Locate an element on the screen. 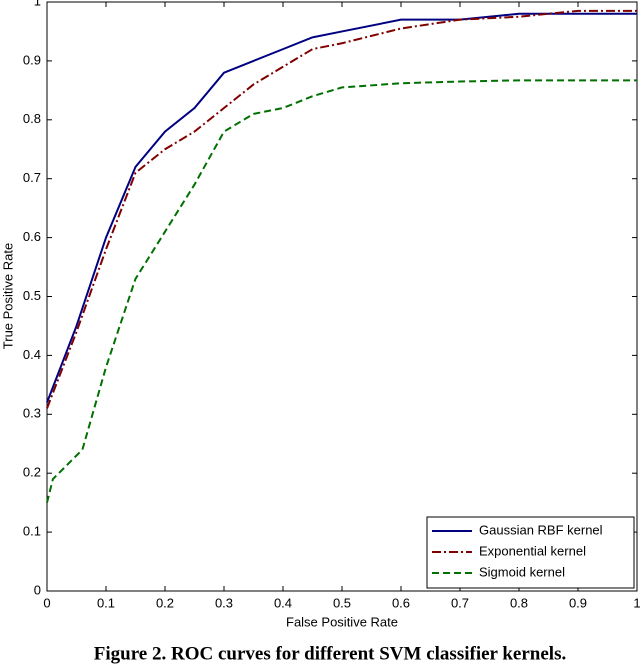 The image size is (640, 669). y-tick-label: 0.8 is located at coordinates (32, 118).